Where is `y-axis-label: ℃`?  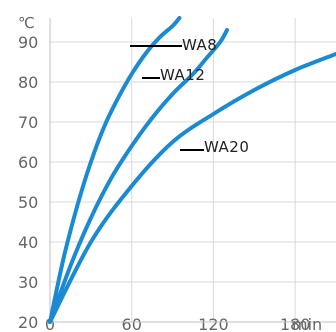
y-axis-label: ℃ is located at coordinates (26, 23).